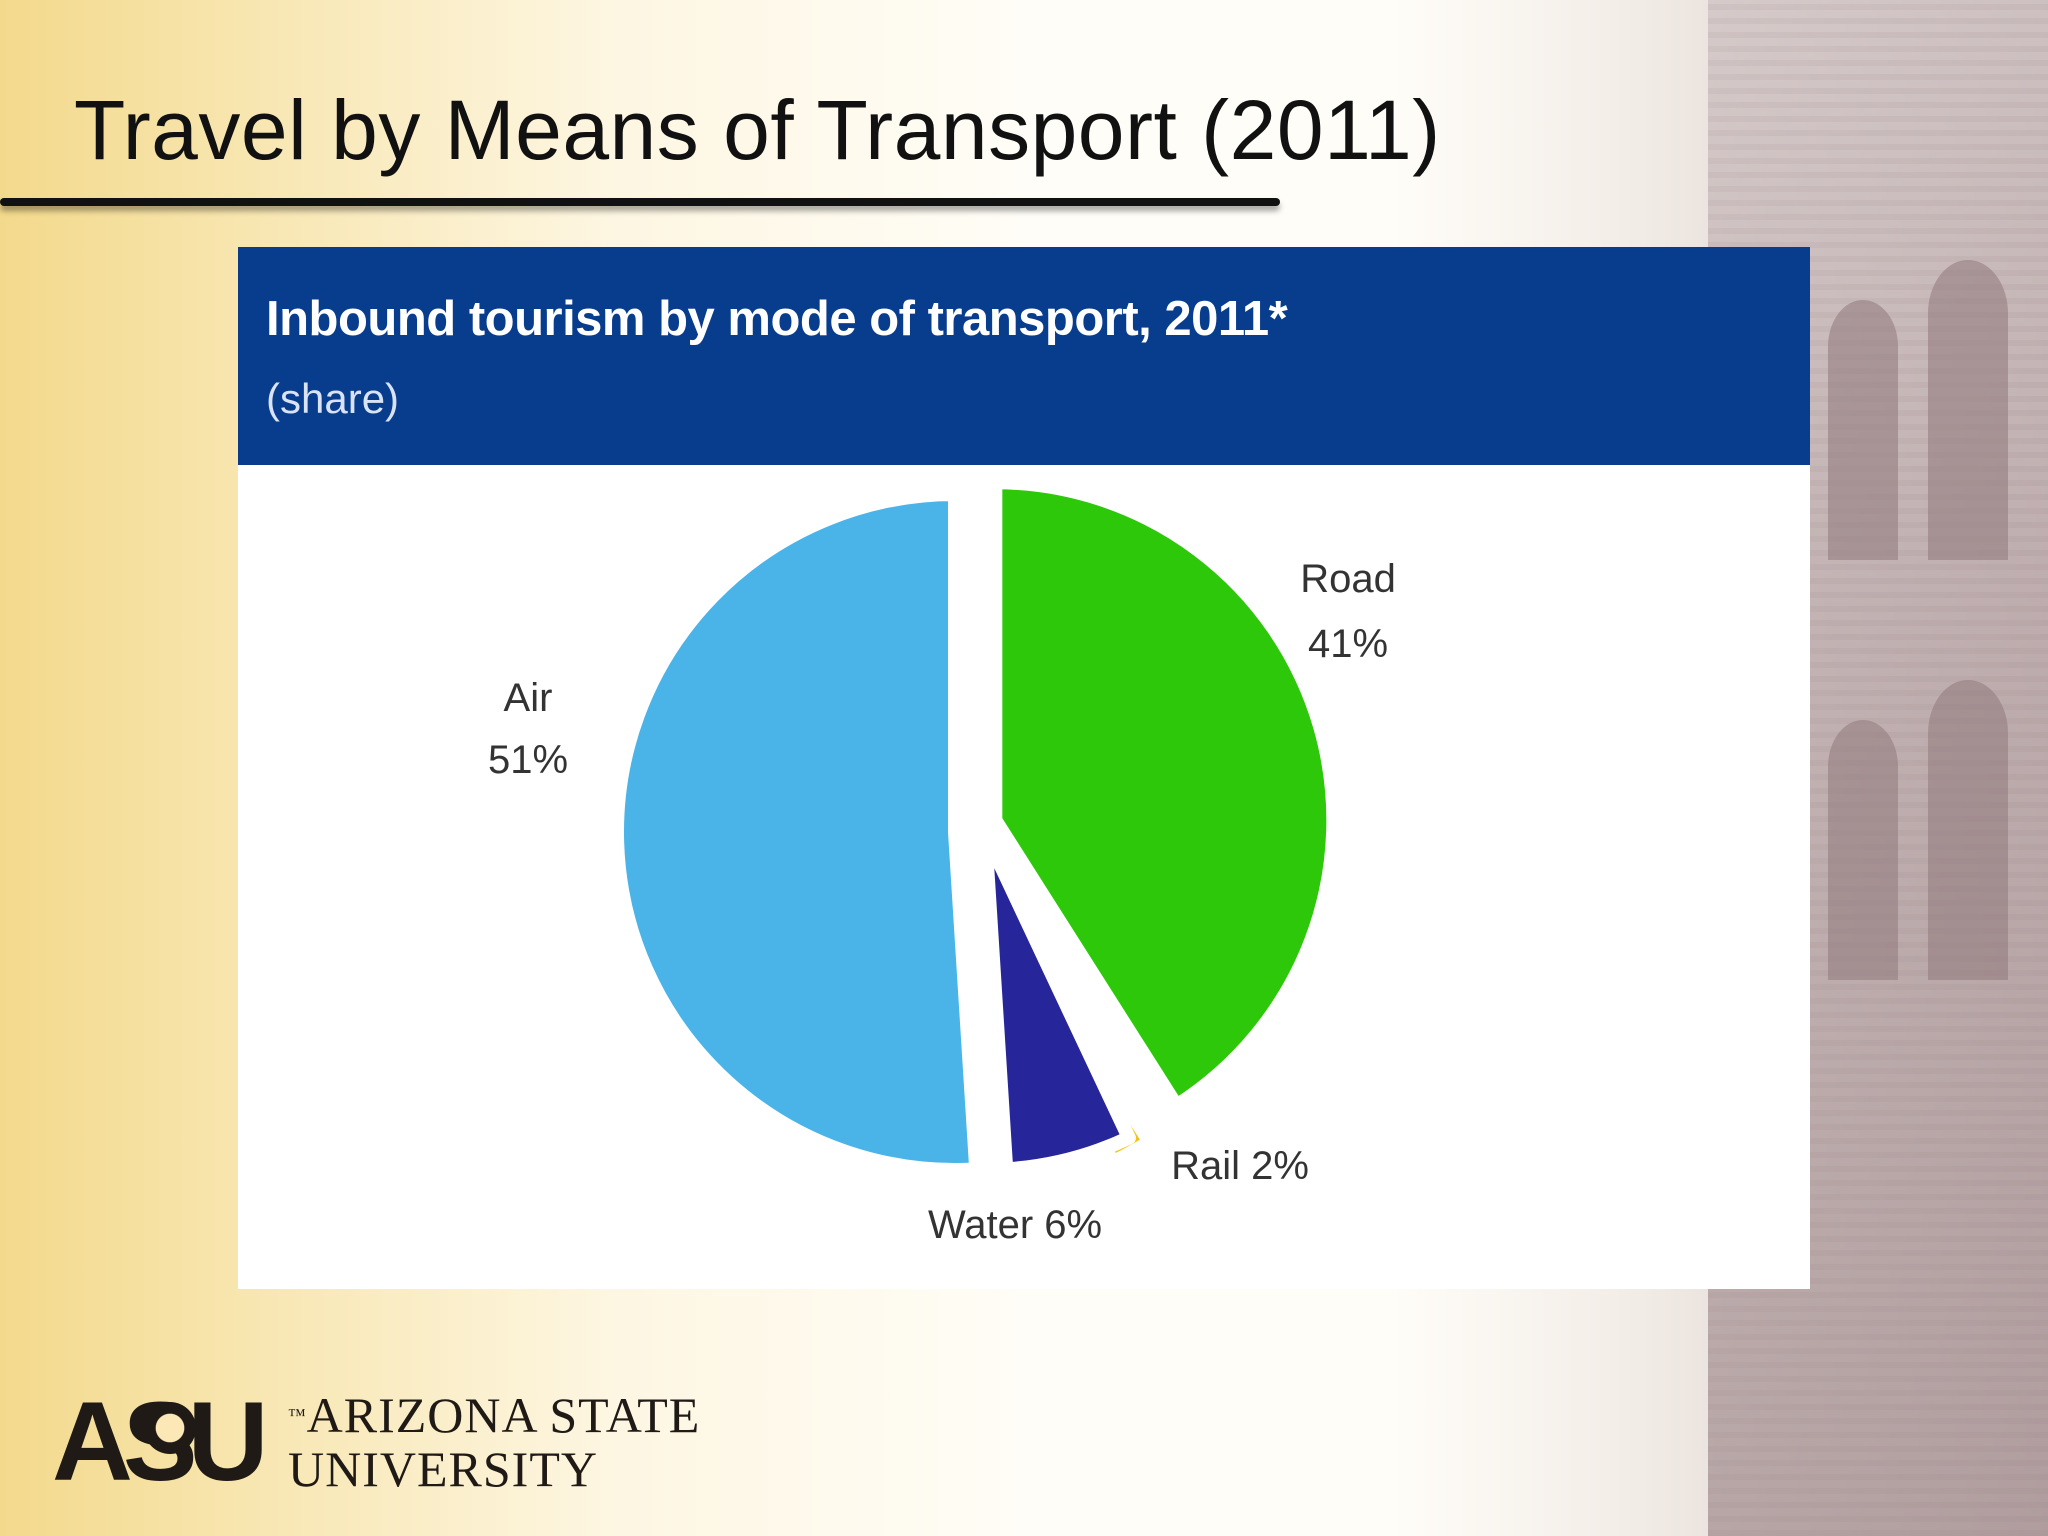  What do you see at coordinates (528, 760) in the screenshot?
I see `slice-label-air: 51%` at bounding box center [528, 760].